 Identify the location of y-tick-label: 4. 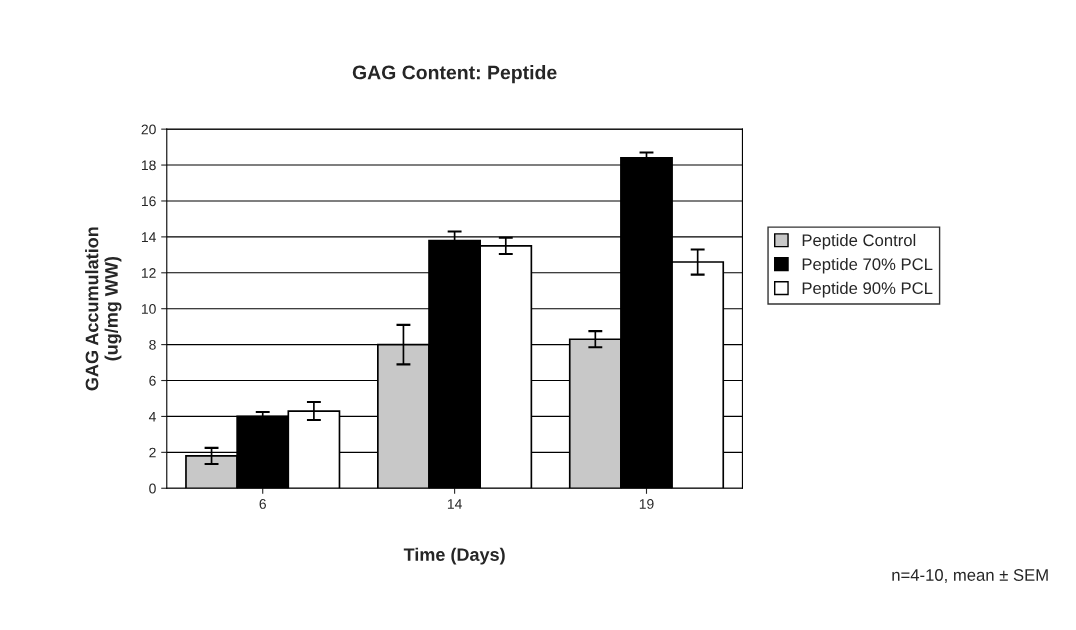
(152, 416).